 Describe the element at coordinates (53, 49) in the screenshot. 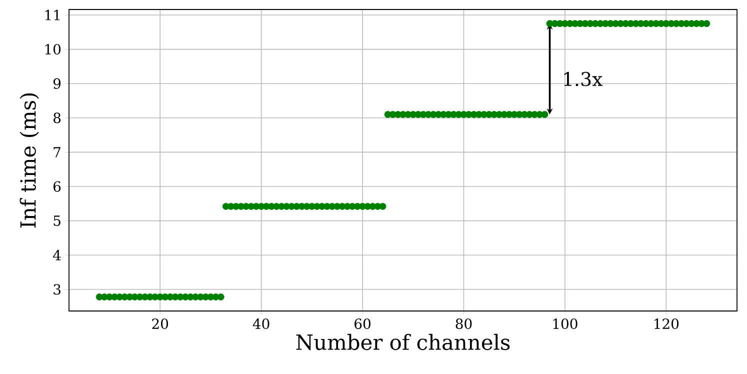

I see `y-tick-label: 10` at that location.